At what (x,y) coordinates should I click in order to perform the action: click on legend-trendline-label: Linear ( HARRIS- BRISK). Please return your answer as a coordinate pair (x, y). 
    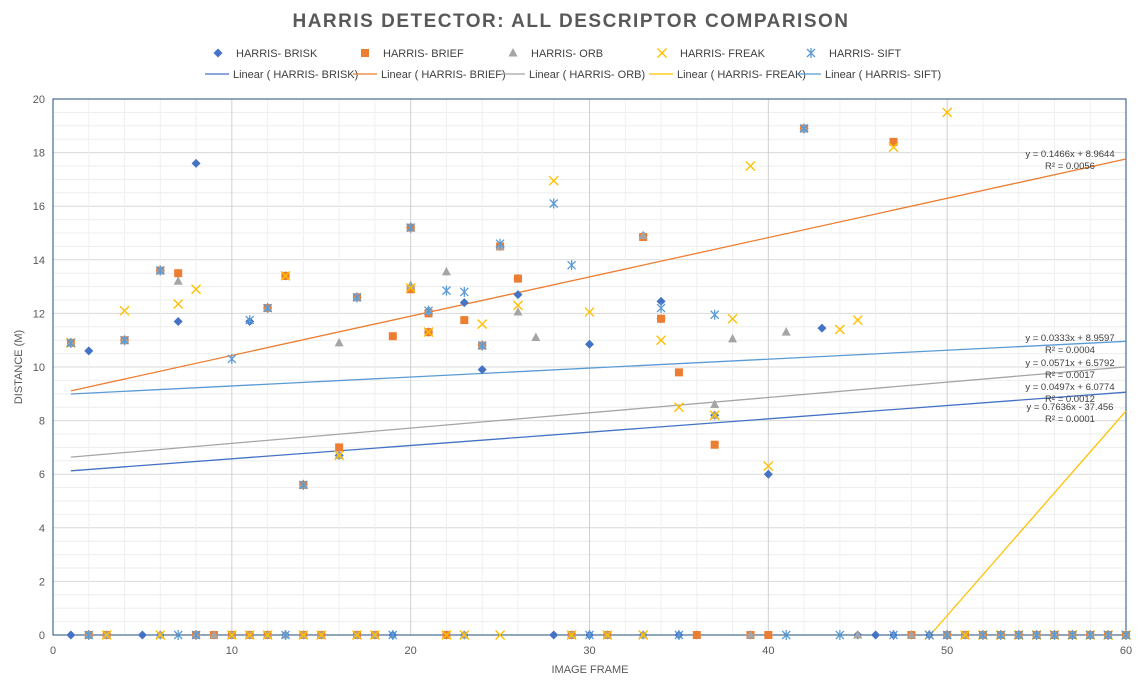
    Looking at the image, I should click on (295, 75).